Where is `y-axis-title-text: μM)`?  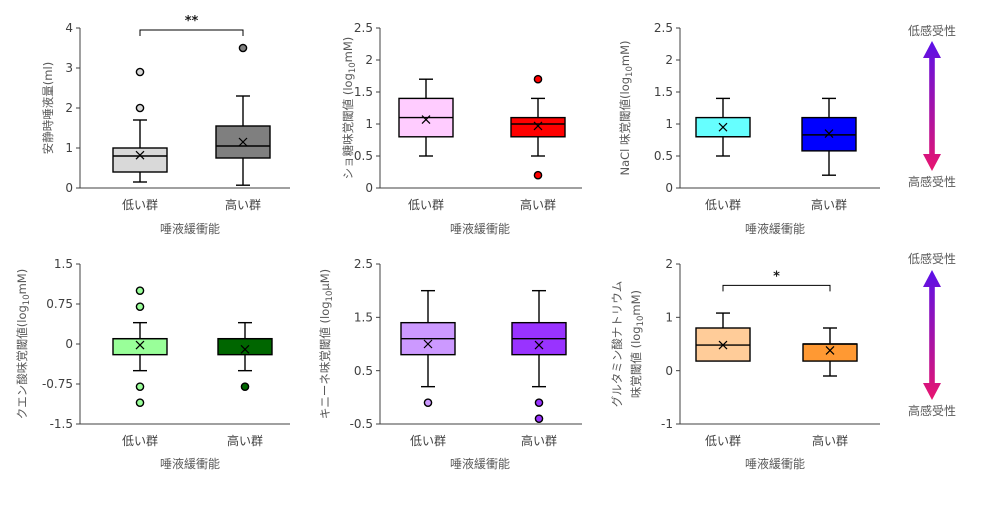
y-axis-title-text: μM) is located at coordinates (325, 280).